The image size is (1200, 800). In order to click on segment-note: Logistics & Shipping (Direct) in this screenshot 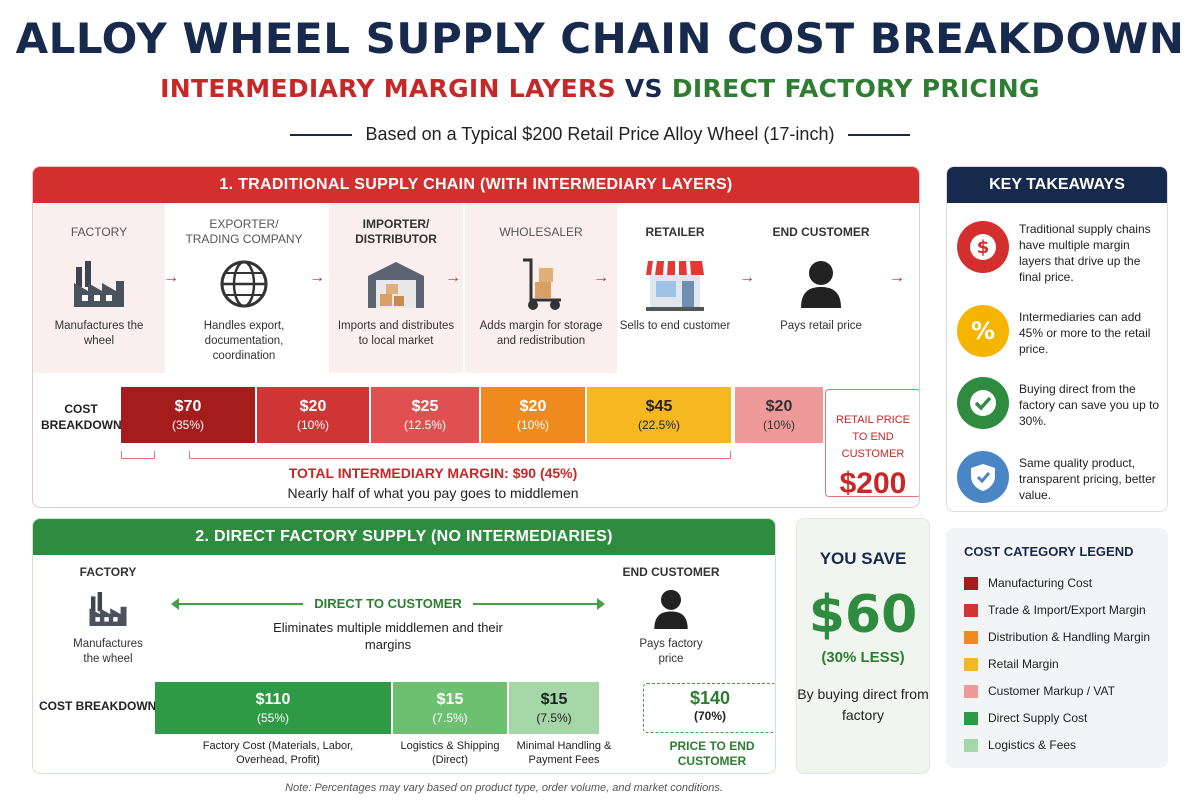, I will do `click(450, 753)`.